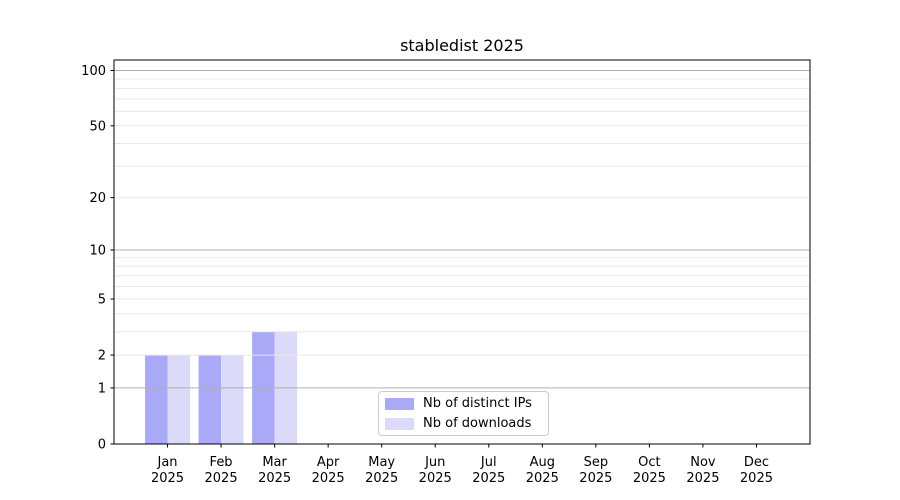 This screenshot has height=500, width=900. What do you see at coordinates (462, 45) in the screenshot?
I see `chart-title: stabledist 2025` at bounding box center [462, 45].